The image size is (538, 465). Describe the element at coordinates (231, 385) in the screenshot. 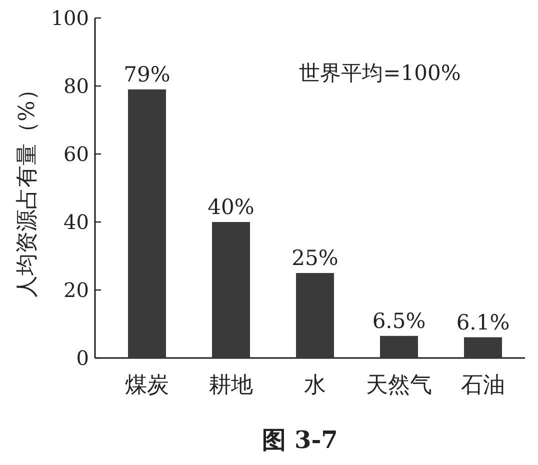

I see `x-tick-label: 耕地` at that location.